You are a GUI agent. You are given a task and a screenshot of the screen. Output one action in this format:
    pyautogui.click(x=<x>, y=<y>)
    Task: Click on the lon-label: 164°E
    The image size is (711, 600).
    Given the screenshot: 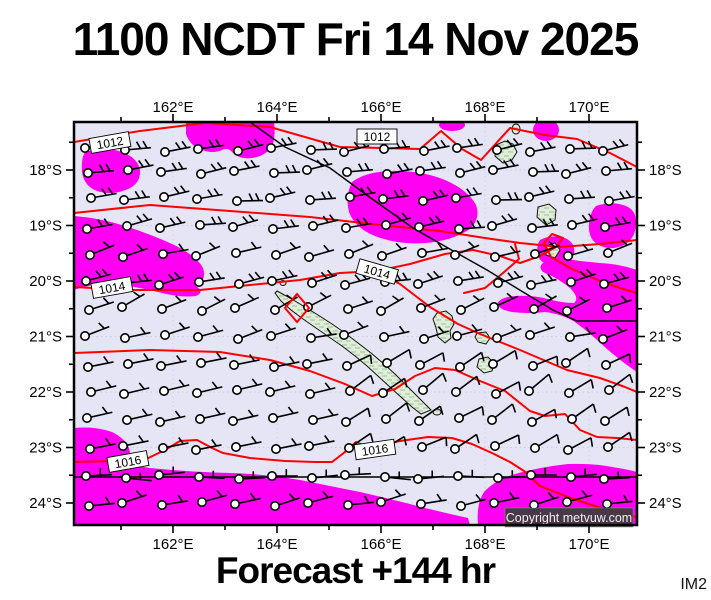 What is the action you would take?
    pyautogui.click(x=276, y=107)
    